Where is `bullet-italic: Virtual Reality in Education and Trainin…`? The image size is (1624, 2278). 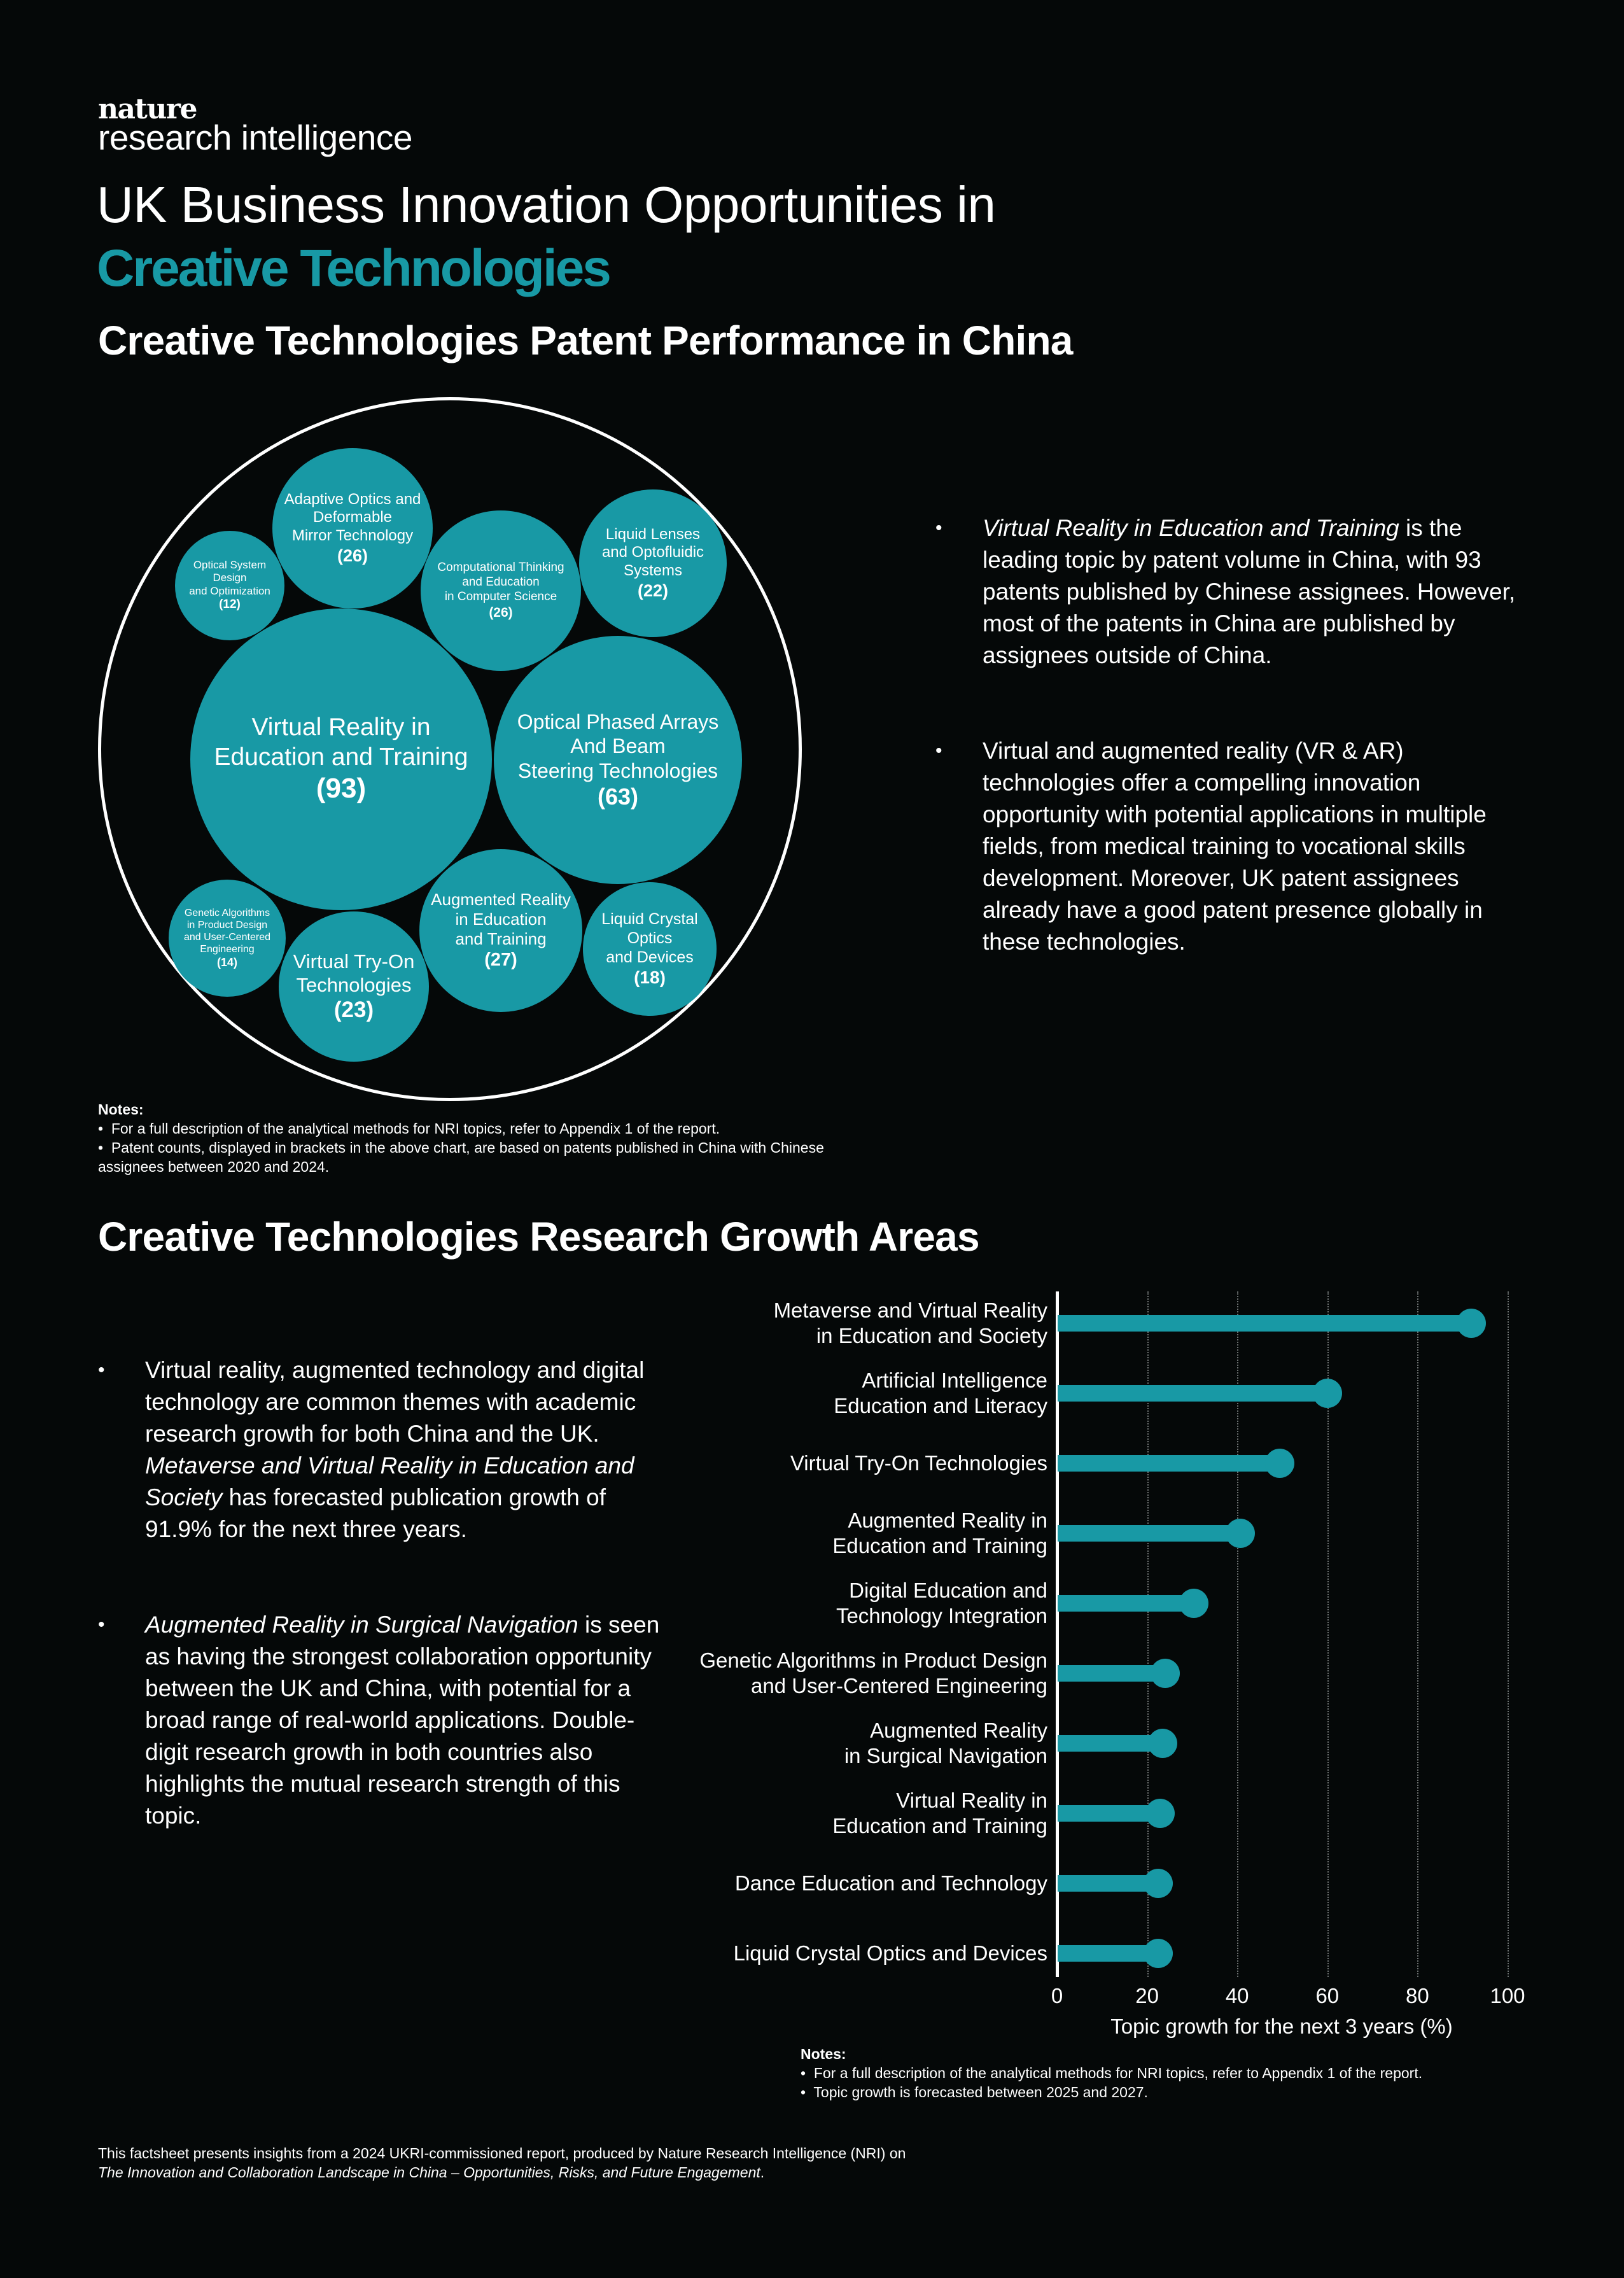
bullet-italic: Virtual Reality in Education and Trainin… is located at coordinates (1191, 528).